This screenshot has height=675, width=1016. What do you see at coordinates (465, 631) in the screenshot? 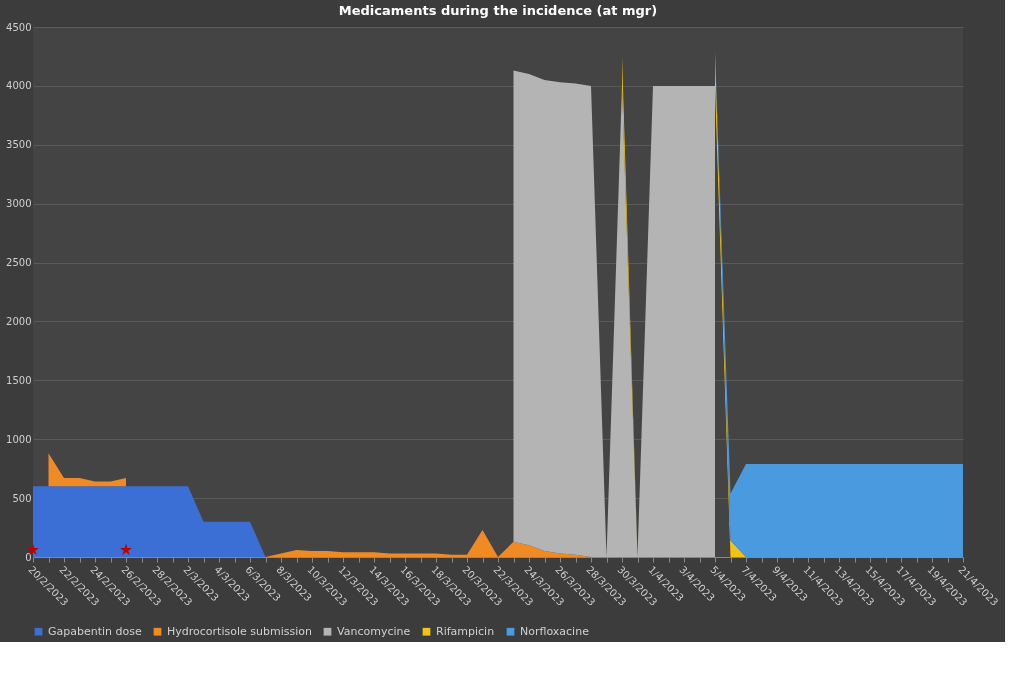
I see `legend-label: Rifampicin` at bounding box center [465, 631].